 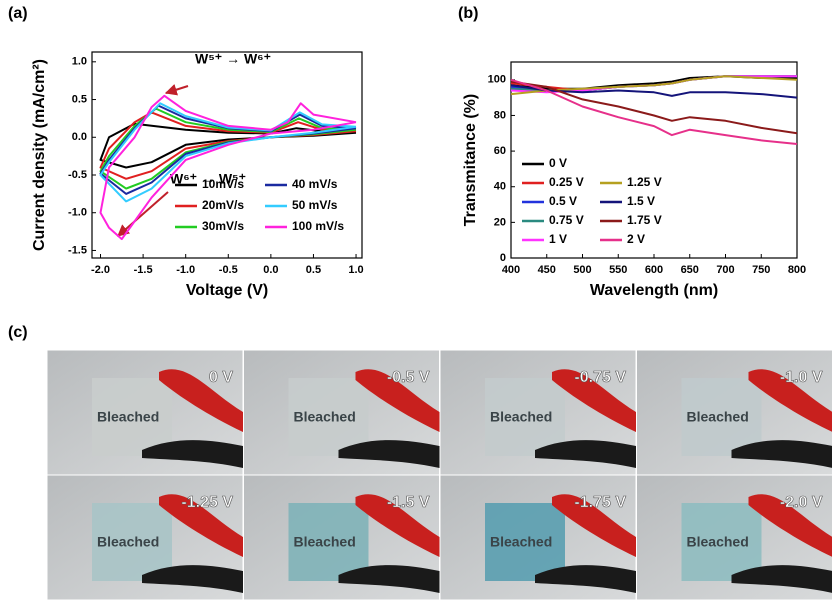 What do you see at coordinates (600, 377) in the screenshot?
I see `voltage-label: -0.75 V` at bounding box center [600, 377].